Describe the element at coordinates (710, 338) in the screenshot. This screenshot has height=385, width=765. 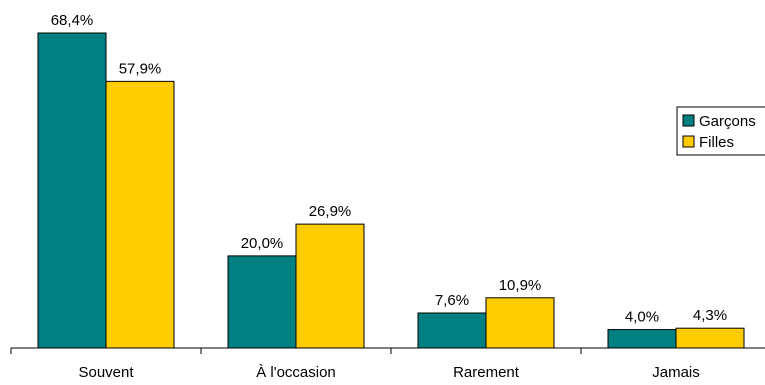
I see `bar-filles-jamais` at that location.